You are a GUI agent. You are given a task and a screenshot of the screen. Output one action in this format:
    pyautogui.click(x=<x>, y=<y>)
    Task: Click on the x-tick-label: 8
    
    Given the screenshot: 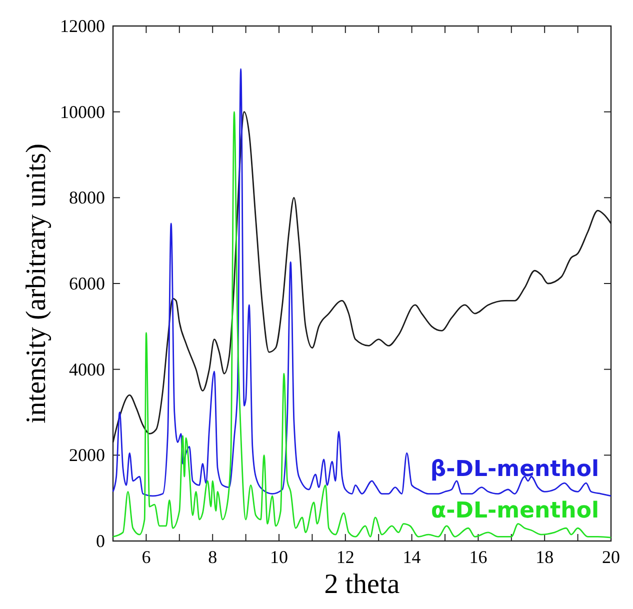 What is the action you would take?
    pyautogui.click(x=213, y=557)
    